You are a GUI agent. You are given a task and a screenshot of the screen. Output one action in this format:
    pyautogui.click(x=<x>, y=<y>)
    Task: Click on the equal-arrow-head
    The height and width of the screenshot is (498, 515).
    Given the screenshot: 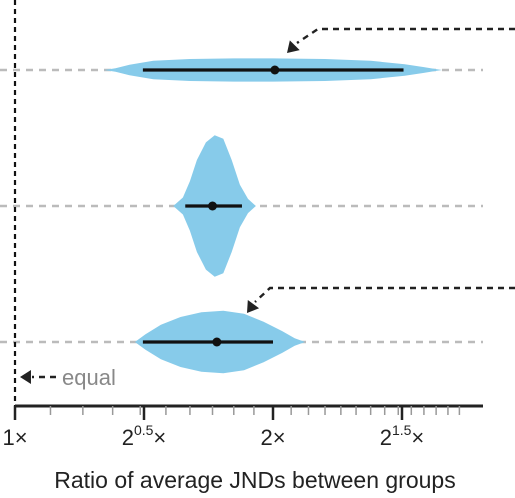 What is the action you would take?
    pyautogui.click(x=25, y=377)
    